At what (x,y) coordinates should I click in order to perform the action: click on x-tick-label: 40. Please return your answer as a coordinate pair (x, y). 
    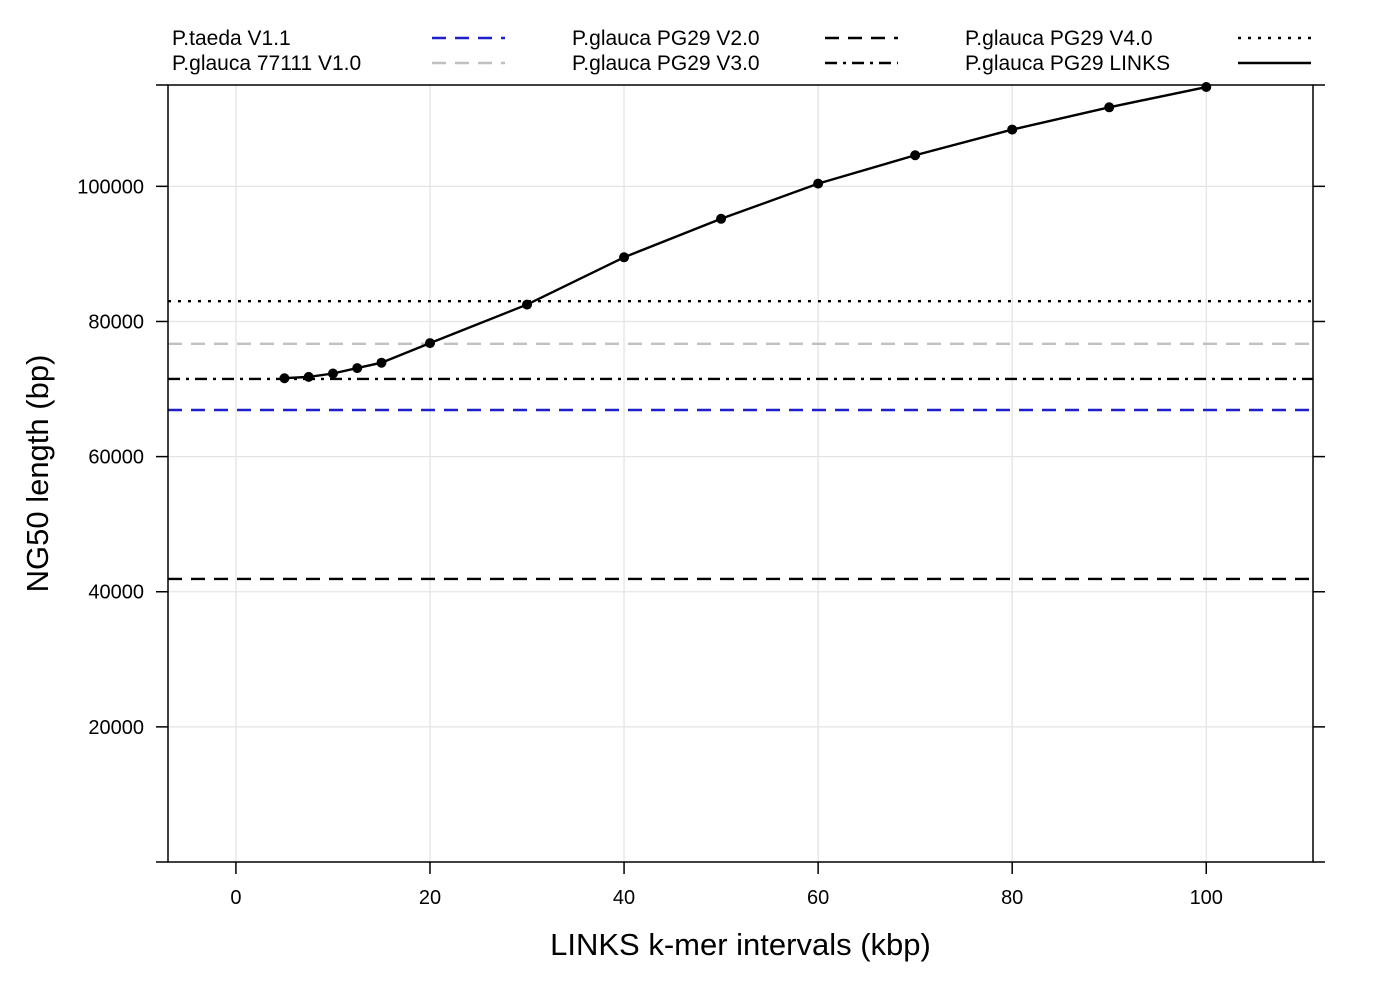
    Looking at the image, I should click on (624, 898).